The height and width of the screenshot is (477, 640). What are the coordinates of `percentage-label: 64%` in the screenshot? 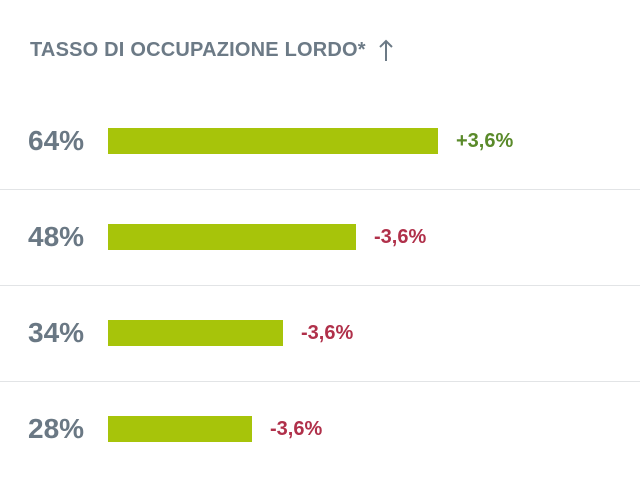 It's located at (56, 140).